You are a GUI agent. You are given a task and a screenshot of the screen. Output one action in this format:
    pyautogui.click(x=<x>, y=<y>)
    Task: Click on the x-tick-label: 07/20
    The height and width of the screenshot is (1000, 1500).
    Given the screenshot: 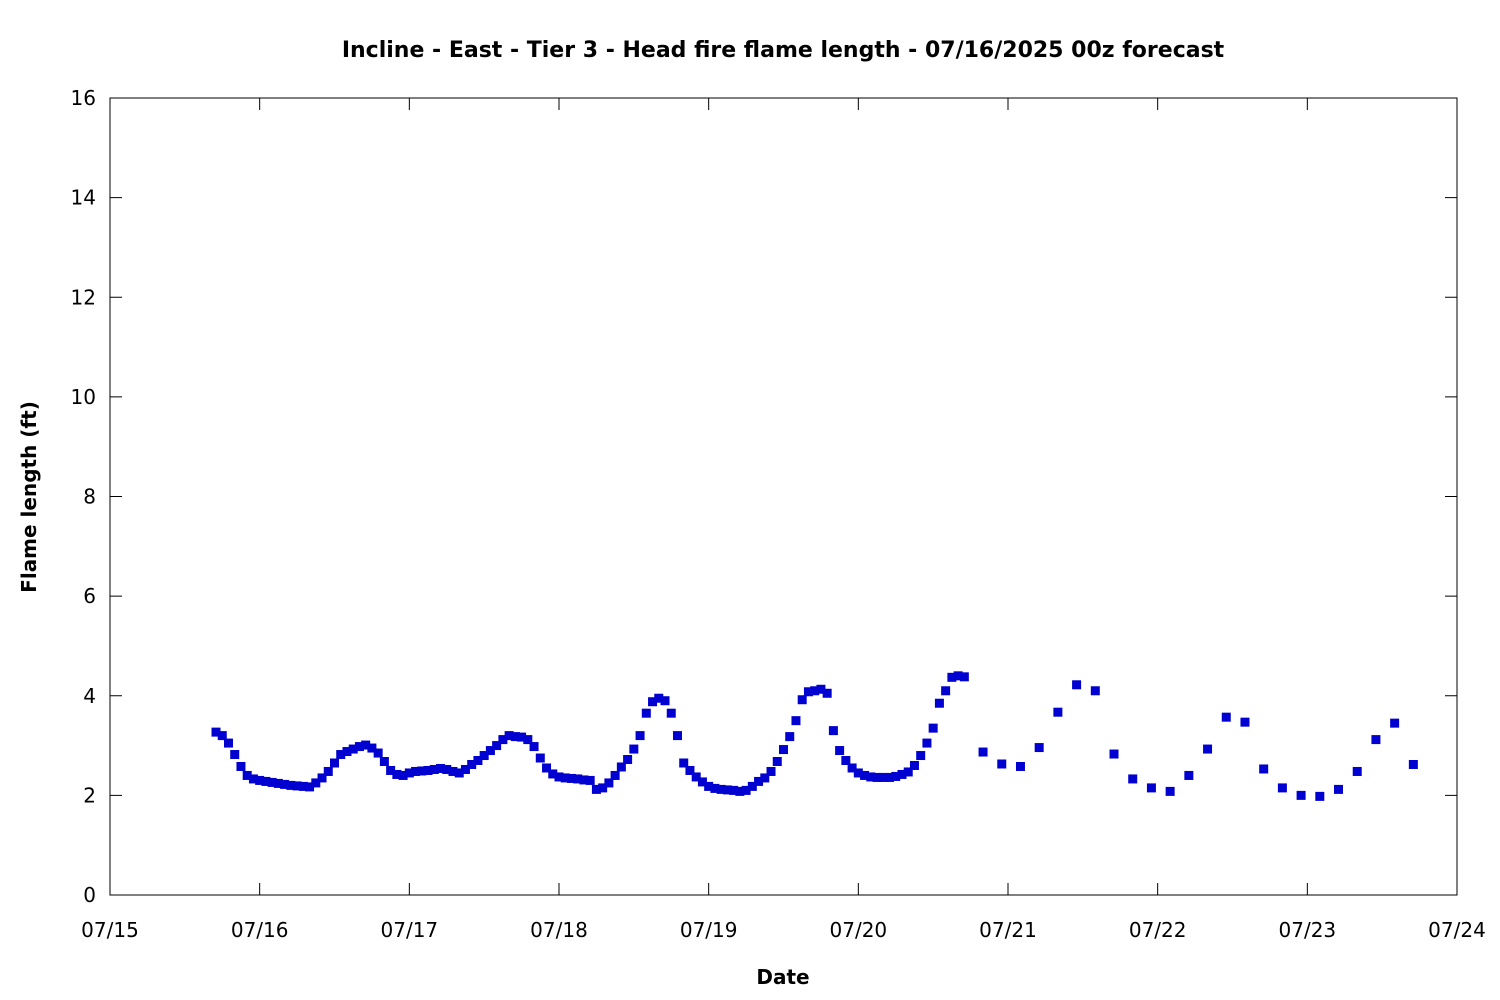 What is the action you would take?
    pyautogui.click(x=859, y=930)
    